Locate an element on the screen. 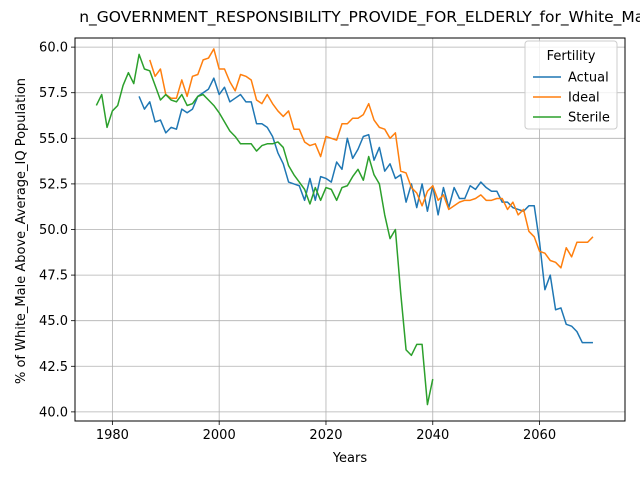  legend-label-sterile: Sterile is located at coordinates (589, 118).